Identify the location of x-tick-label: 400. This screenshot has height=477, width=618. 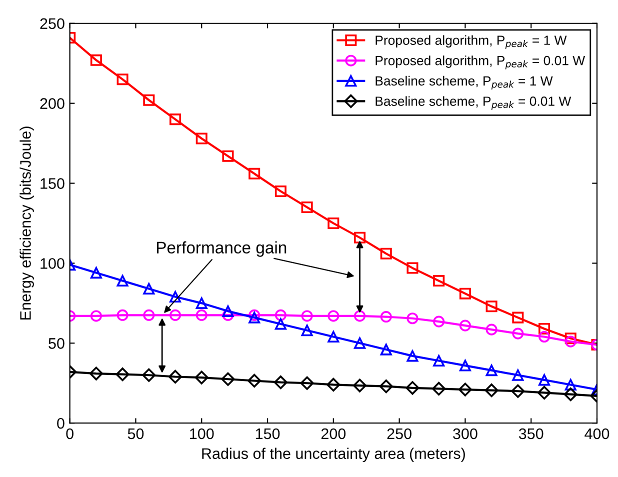
(597, 434).